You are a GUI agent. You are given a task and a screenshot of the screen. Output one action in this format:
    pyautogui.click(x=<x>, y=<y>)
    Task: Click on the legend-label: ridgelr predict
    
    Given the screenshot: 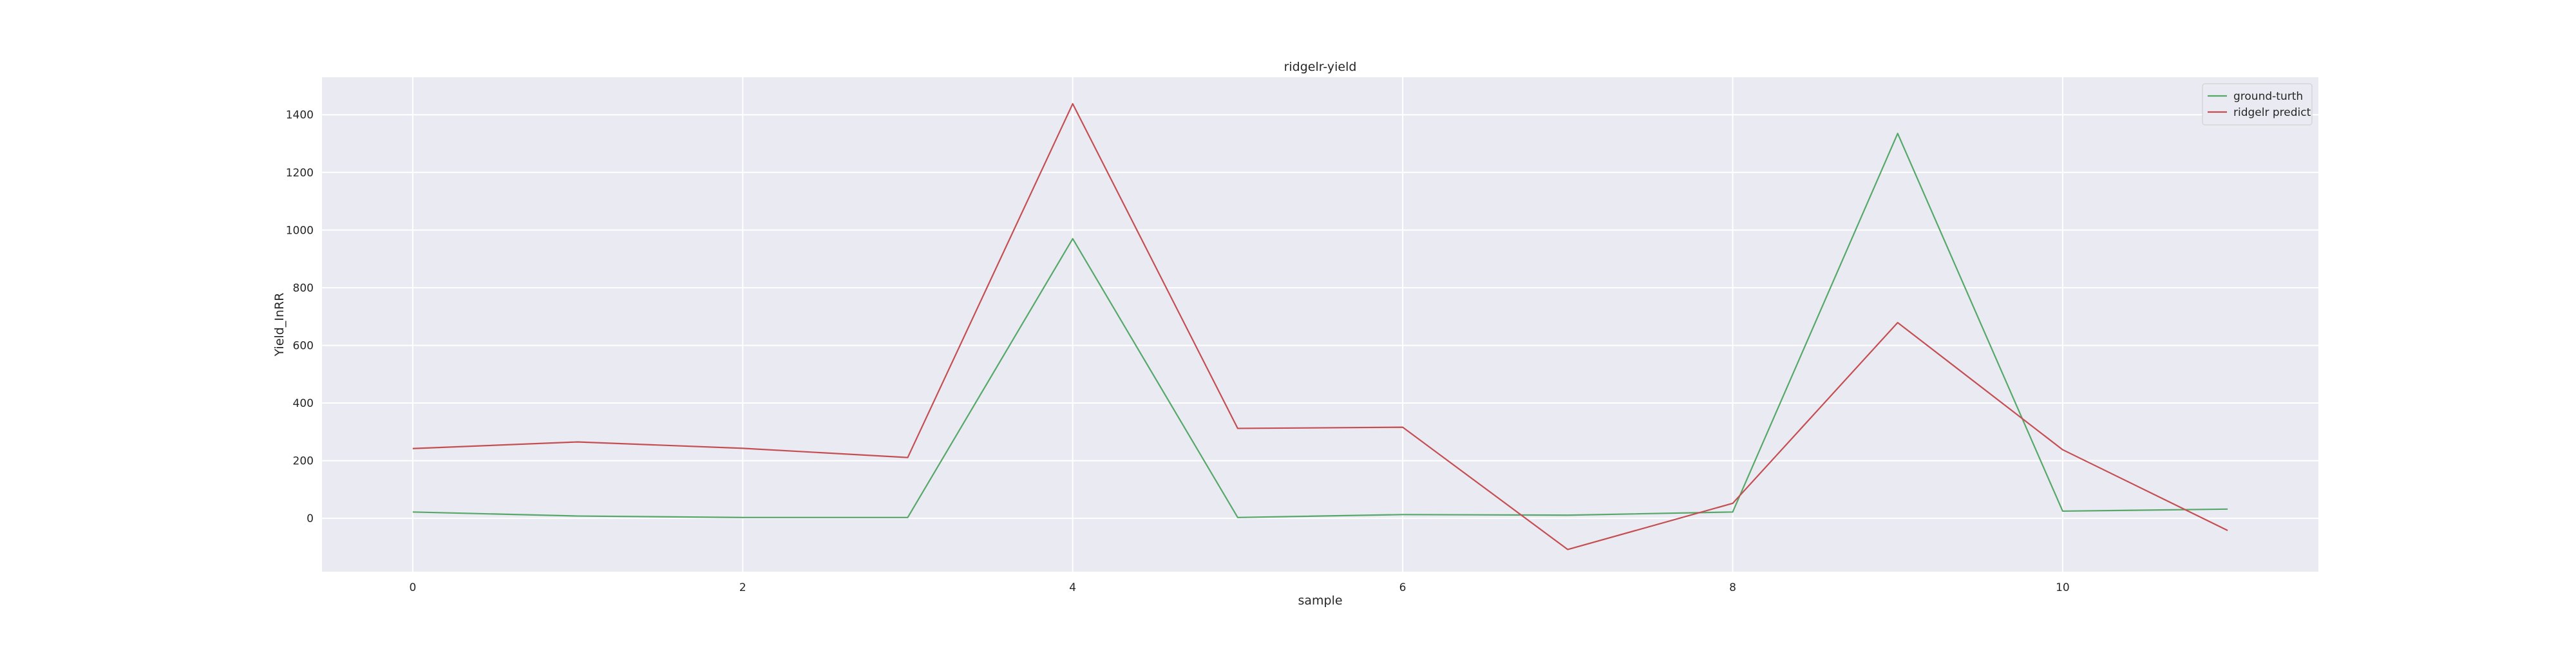 What is the action you would take?
    pyautogui.click(x=2272, y=113)
    